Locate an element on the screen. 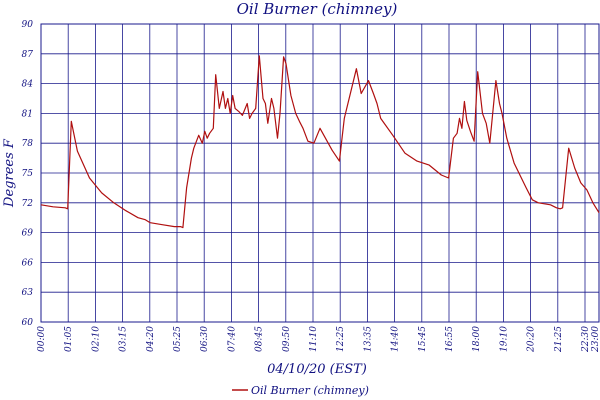 This screenshot has height=400, width=600. y-tick-label: 78 is located at coordinates (28, 144).